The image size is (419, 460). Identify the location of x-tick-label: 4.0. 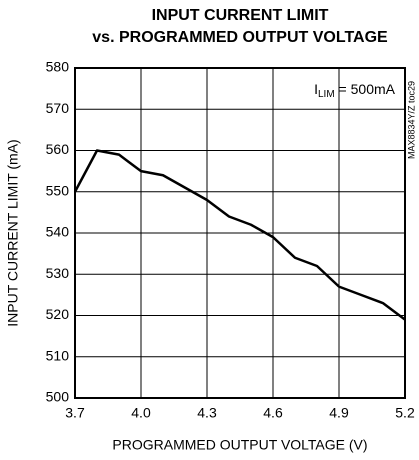
(141, 413).